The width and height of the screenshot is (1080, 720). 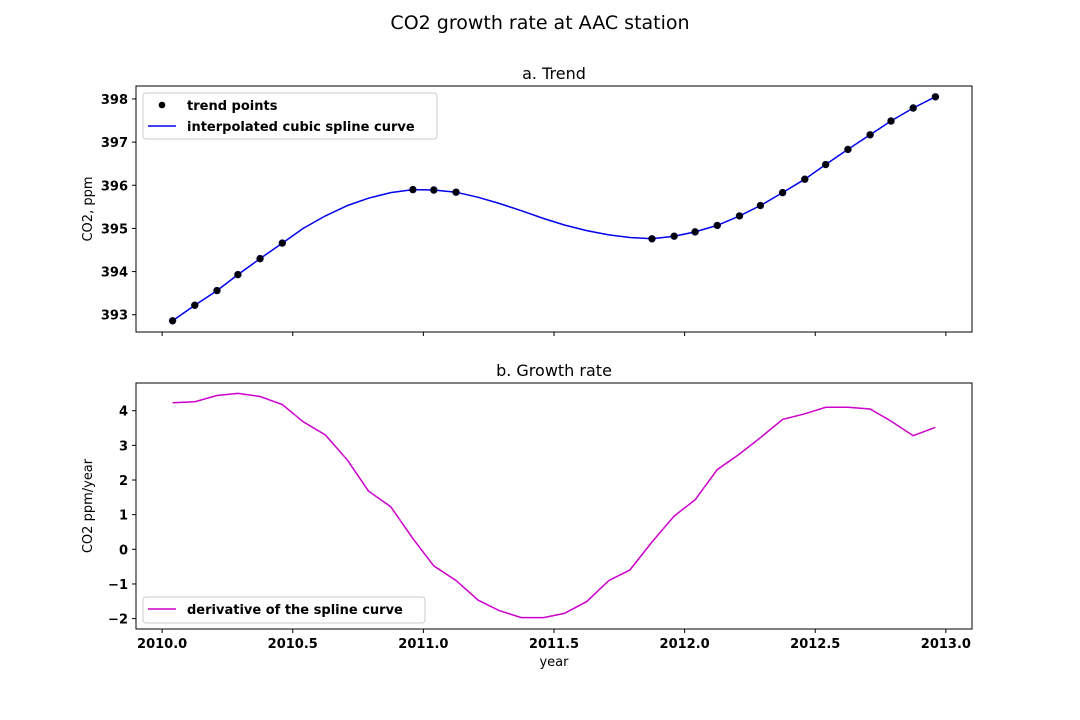 What do you see at coordinates (118, 620) in the screenshot?
I see `growth-rate-ytick-label: −2` at bounding box center [118, 620].